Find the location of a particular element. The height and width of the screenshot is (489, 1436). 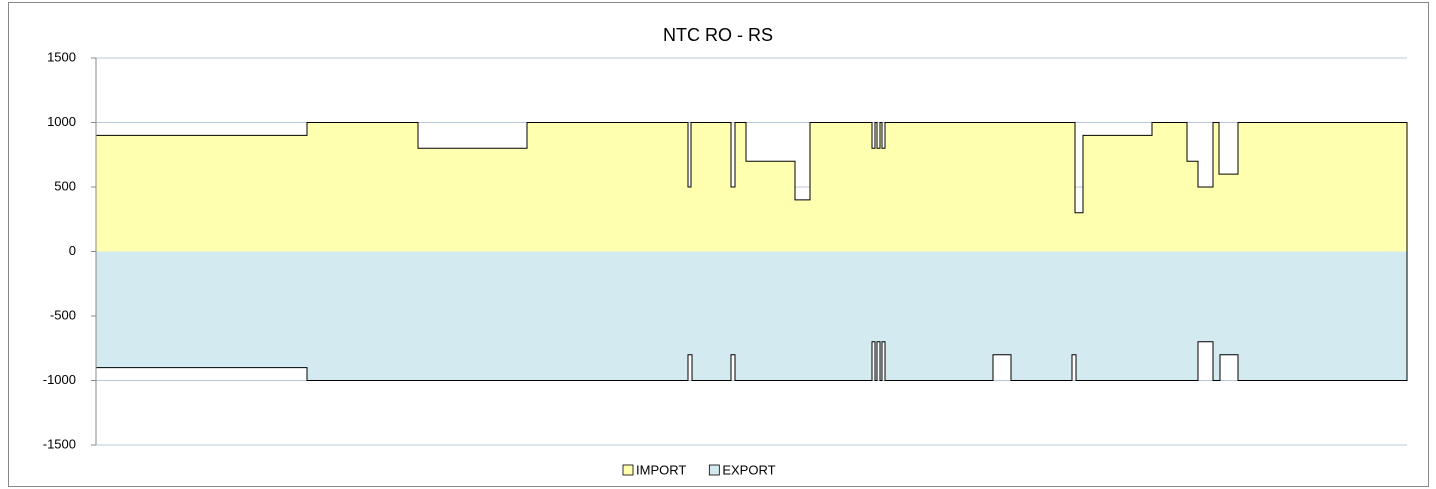

y-tick-label: 1000 is located at coordinates (61, 121).